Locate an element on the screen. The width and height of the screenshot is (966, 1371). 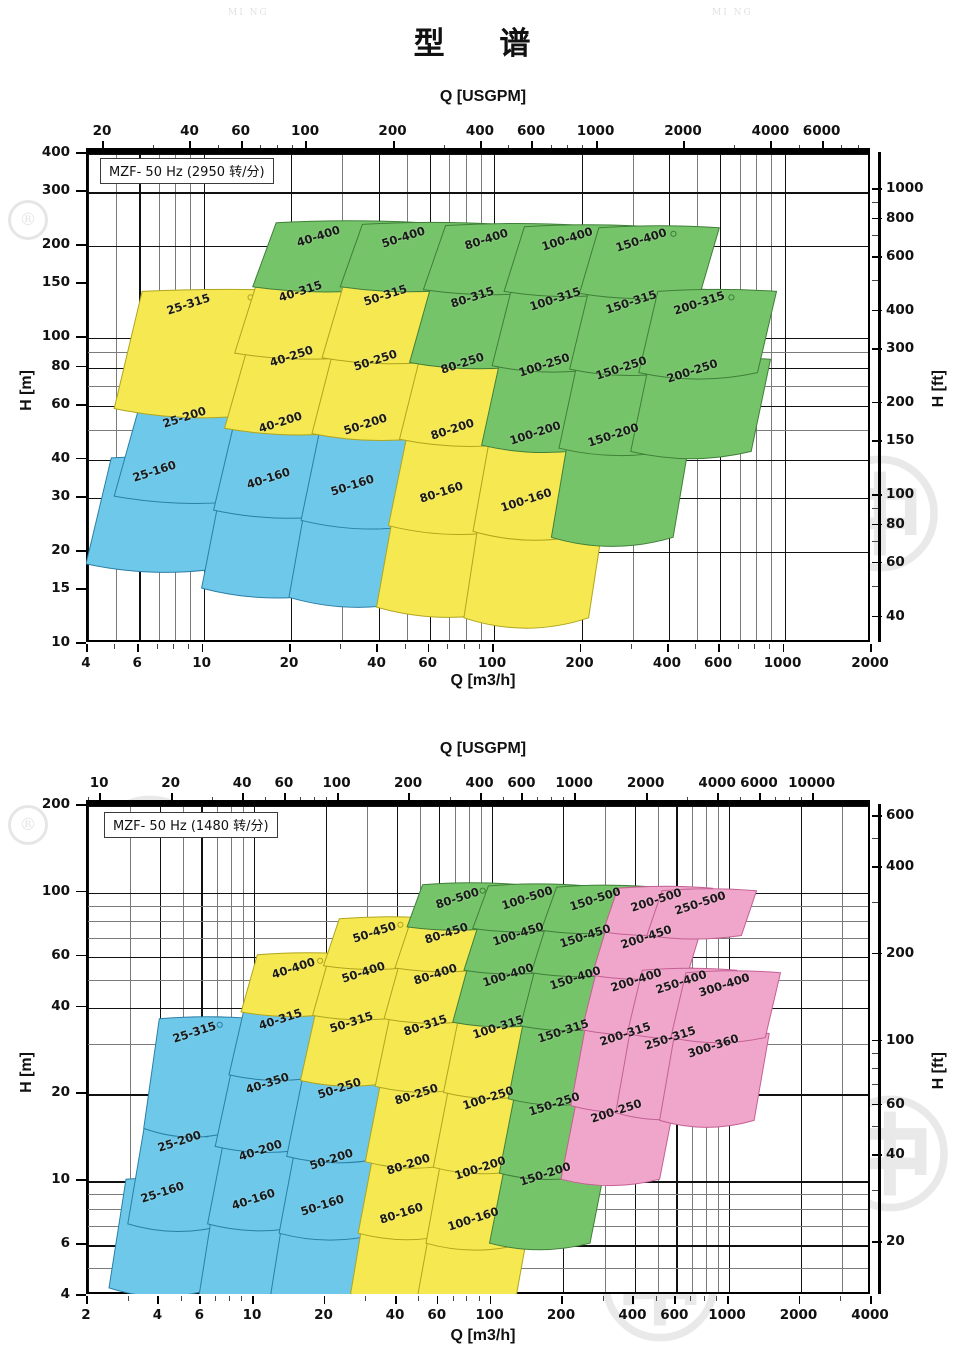
axis-tick-label-right: 200 is located at coordinates (900, 401).